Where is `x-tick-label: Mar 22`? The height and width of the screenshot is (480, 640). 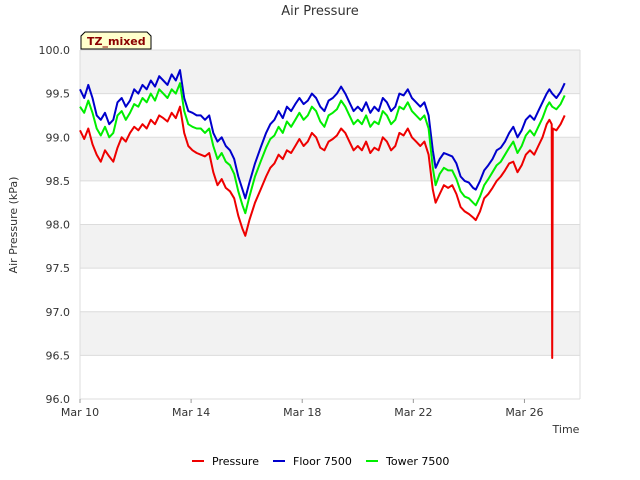 x-tick-label: Mar 22 is located at coordinates (413, 412).